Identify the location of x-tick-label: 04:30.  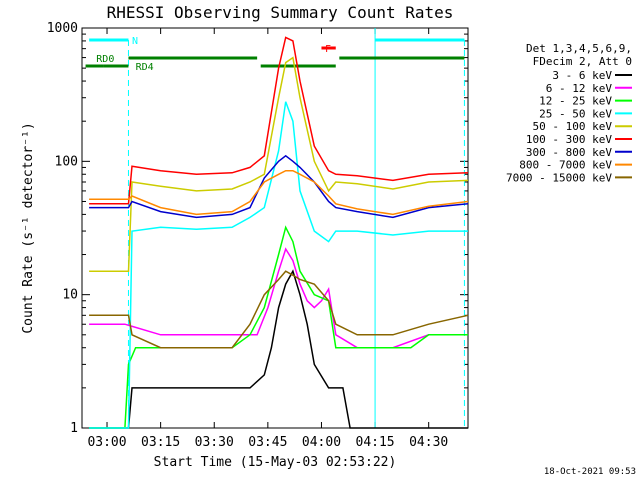
(428, 442).